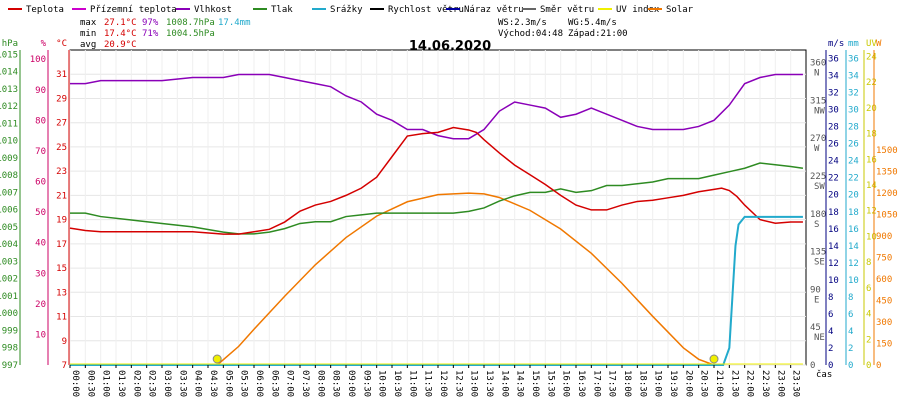 The height and width of the screenshot is (400, 900). Describe the element at coordinates (10, 366) in the screenshot. I see `tick-label-pressure: 997` at that location.